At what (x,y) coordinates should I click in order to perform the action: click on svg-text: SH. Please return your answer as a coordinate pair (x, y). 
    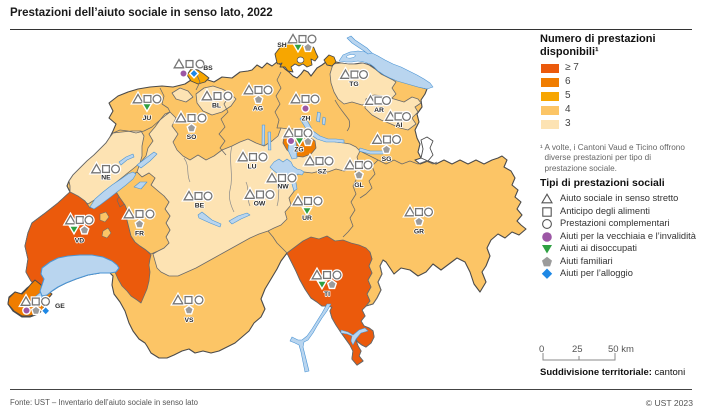
    Looking at the image, I should click on (282, 45).